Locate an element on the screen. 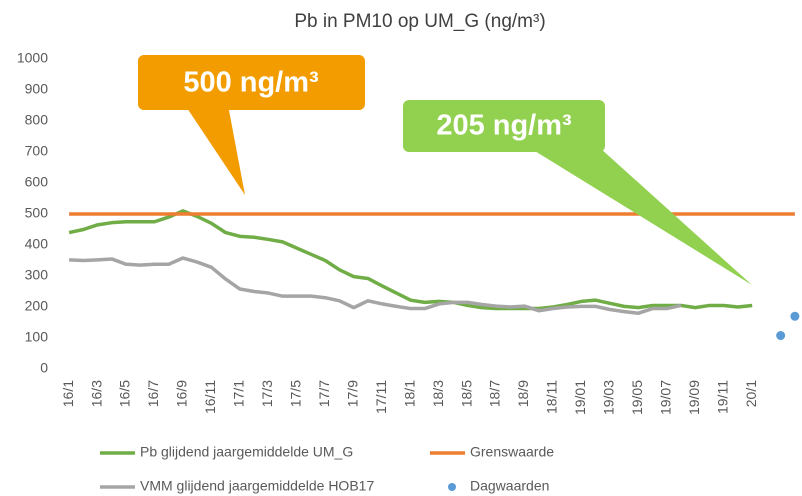 The image size is (802, 496). x-tick-label: 18/9 is located at coordinates (523, 393).